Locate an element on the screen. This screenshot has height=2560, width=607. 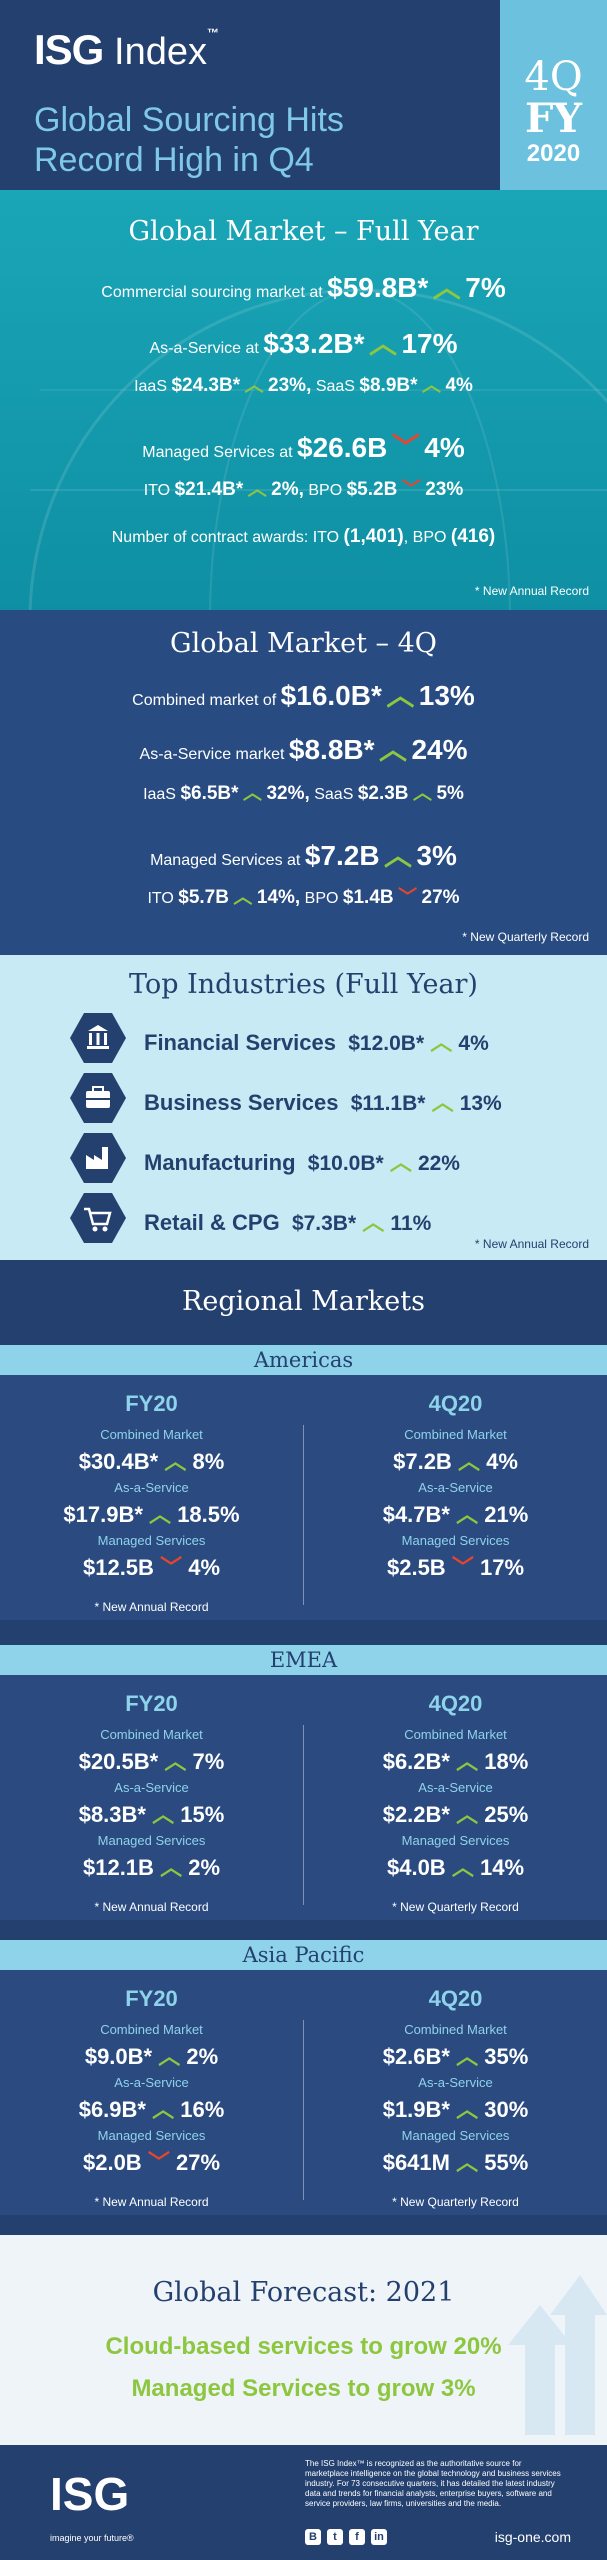
full-year-note: * New Annual Record is located at coordinates (531, 591).